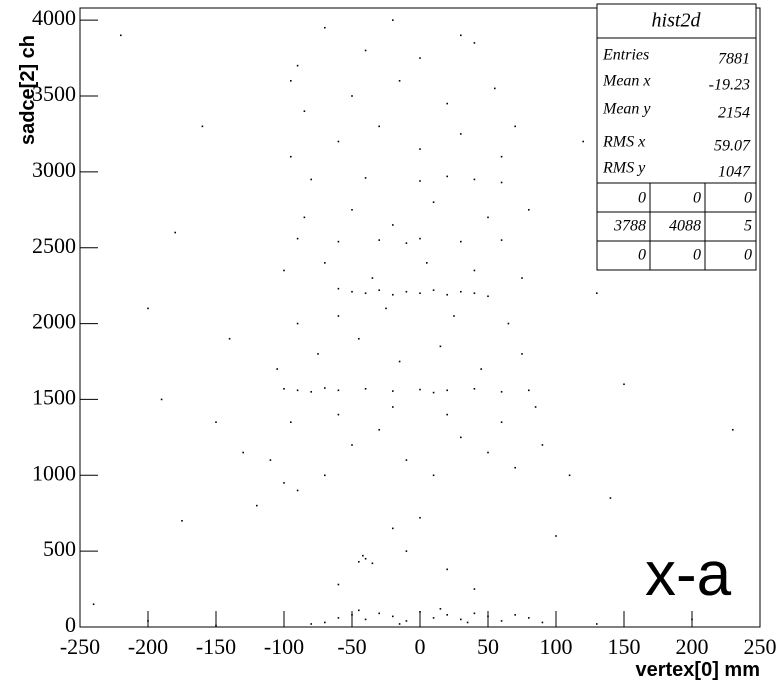 The image size is (782, 691). I want to click on stats-label: Entries, so click(625, 55).